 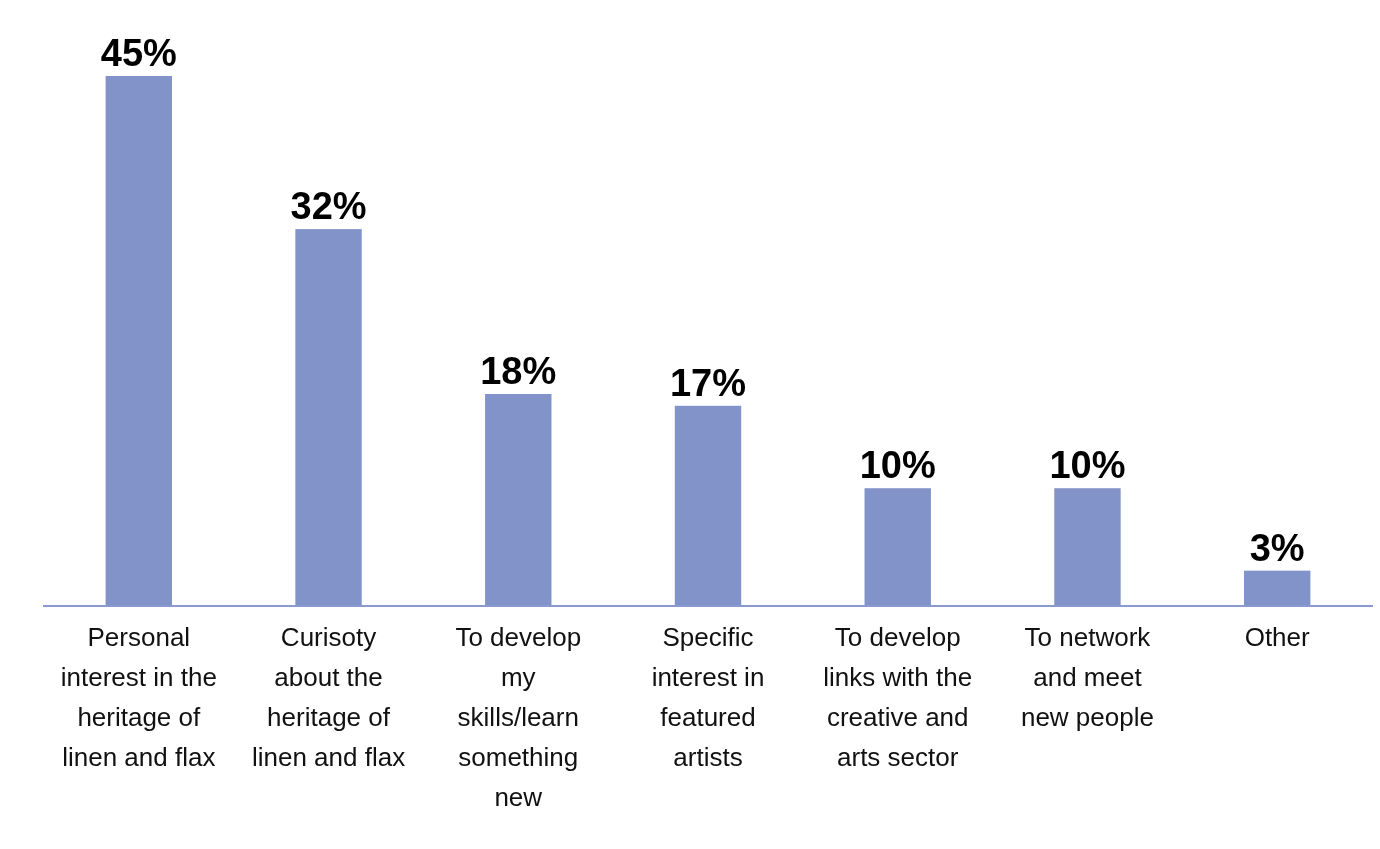 I want to click on x-tick-label: To develop links with the creative and arts sector, so click(x=898, y=697).